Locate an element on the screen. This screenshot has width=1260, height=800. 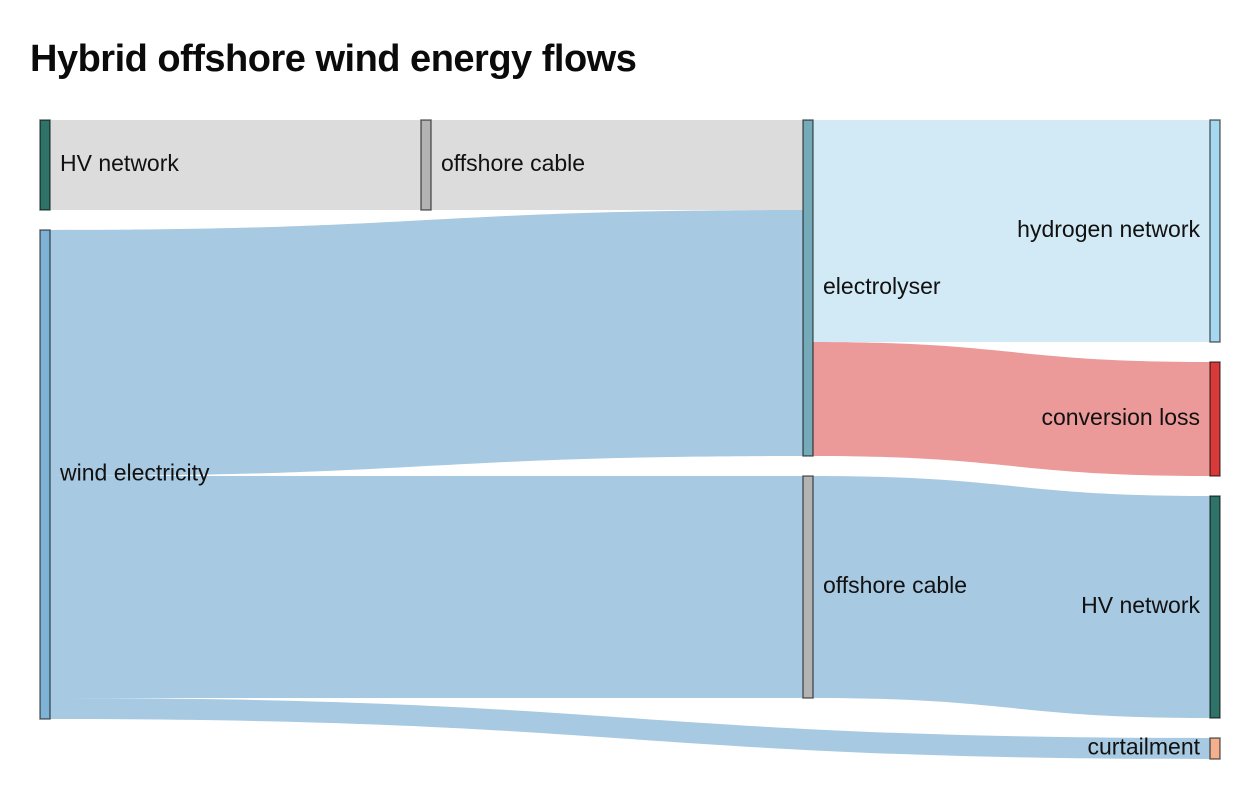
node-electrolyser is located at coordinates (808, 288).